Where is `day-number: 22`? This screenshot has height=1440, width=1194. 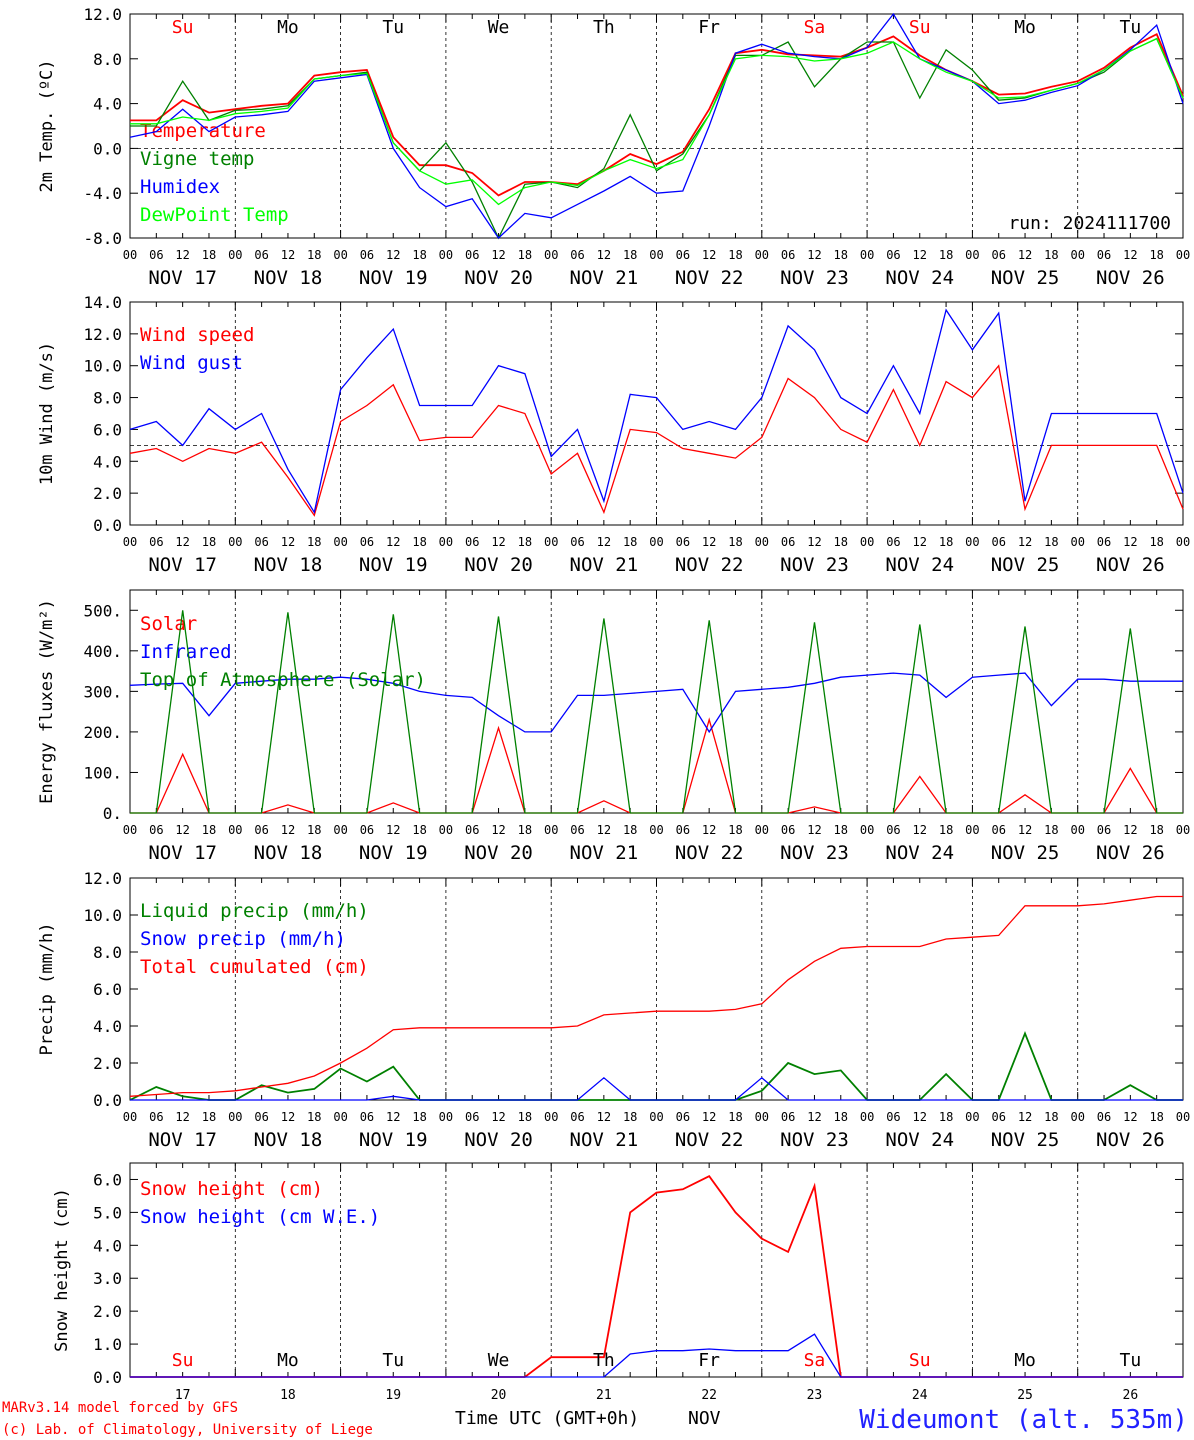
day-number: 22 is located at coordinates (709, 1395).